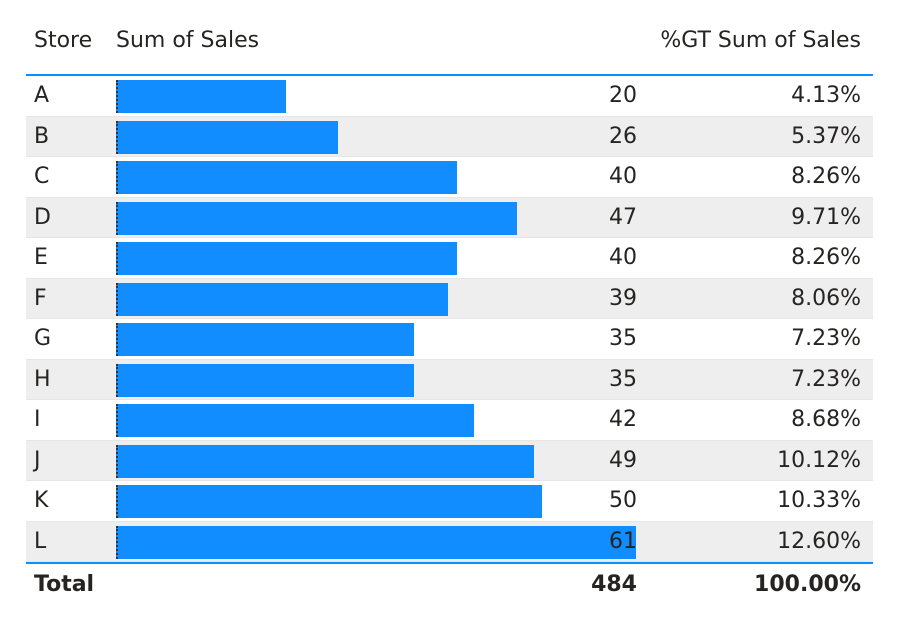 The image size is (920, 639). Describe the element at coordinates (42, 136) in the screenshot. I see `store-cell: B` at that location.